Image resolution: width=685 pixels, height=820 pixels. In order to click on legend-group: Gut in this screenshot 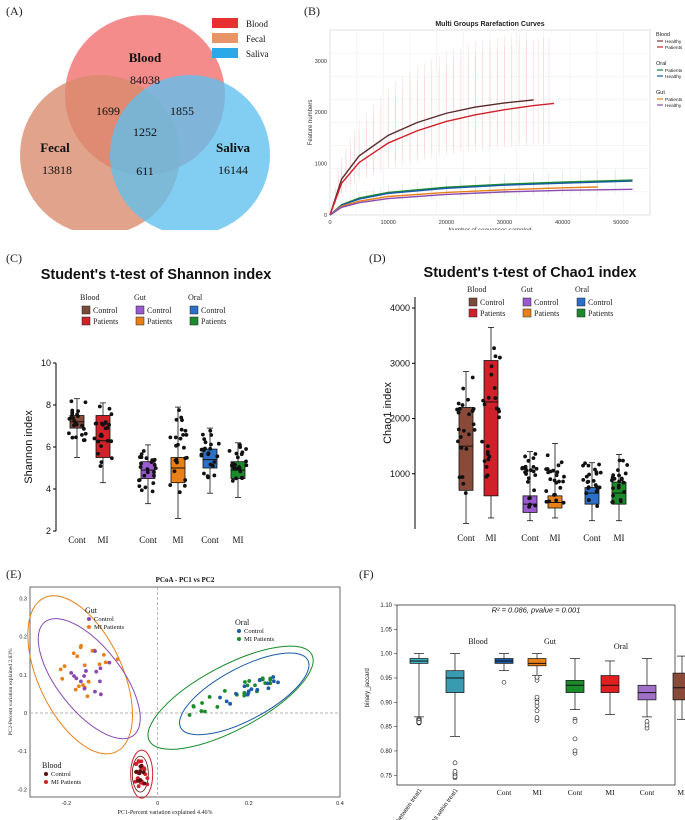, I will do `click(140, 297)`.